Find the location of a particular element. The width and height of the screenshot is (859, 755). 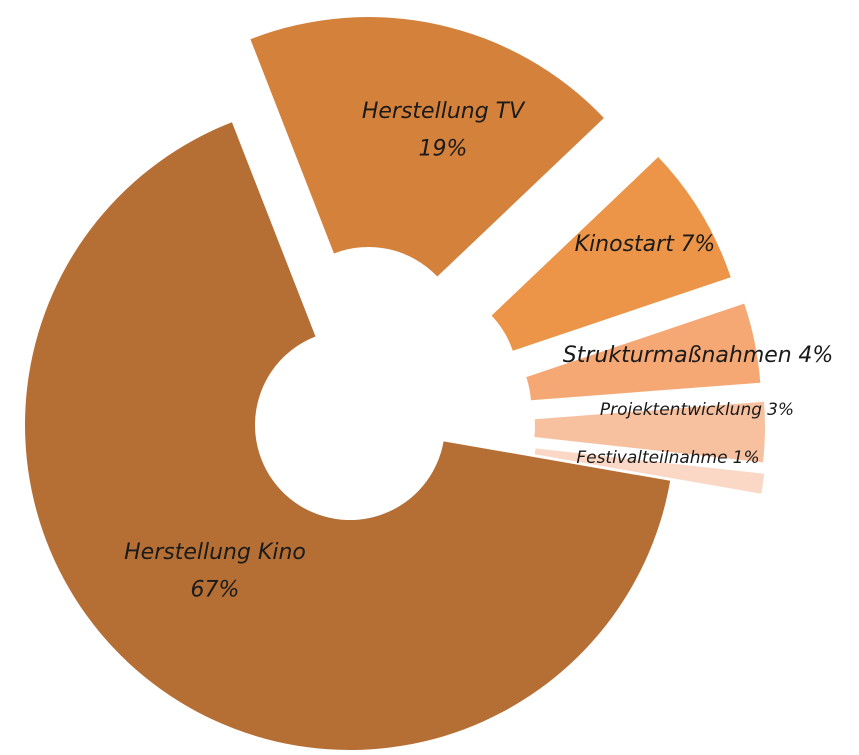

value-label: 19% is located at coordinates (443, 148).